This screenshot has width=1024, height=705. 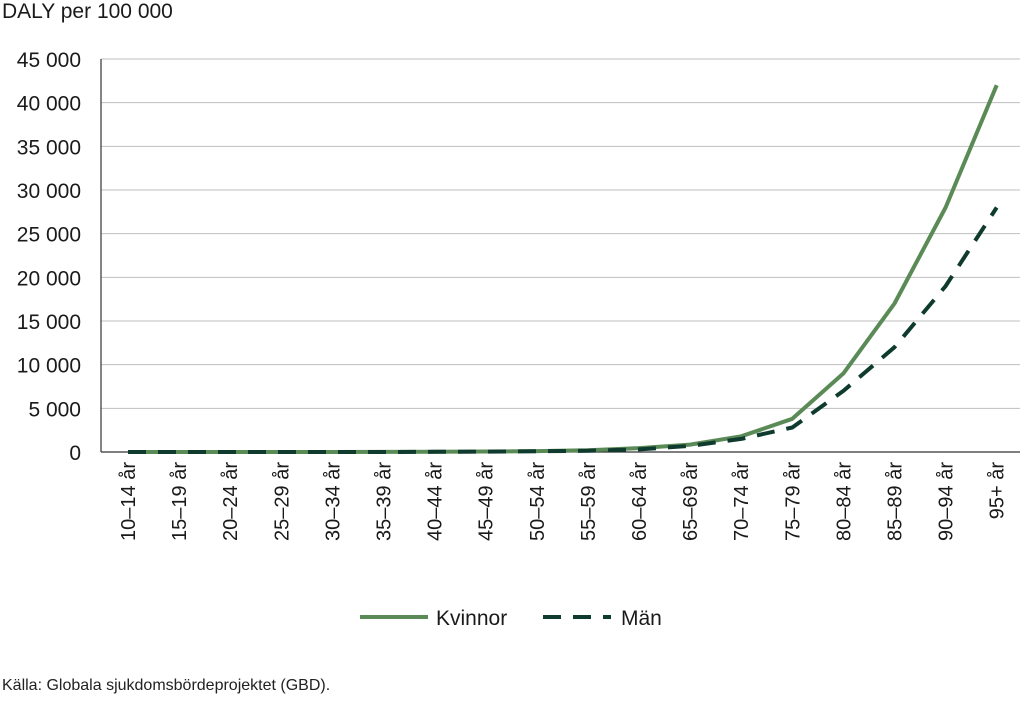 What do you see at coordinates (947, 501) in the screenshot?
I see `x-tick-label: 90–94 år` at bounding box center [947, 501].